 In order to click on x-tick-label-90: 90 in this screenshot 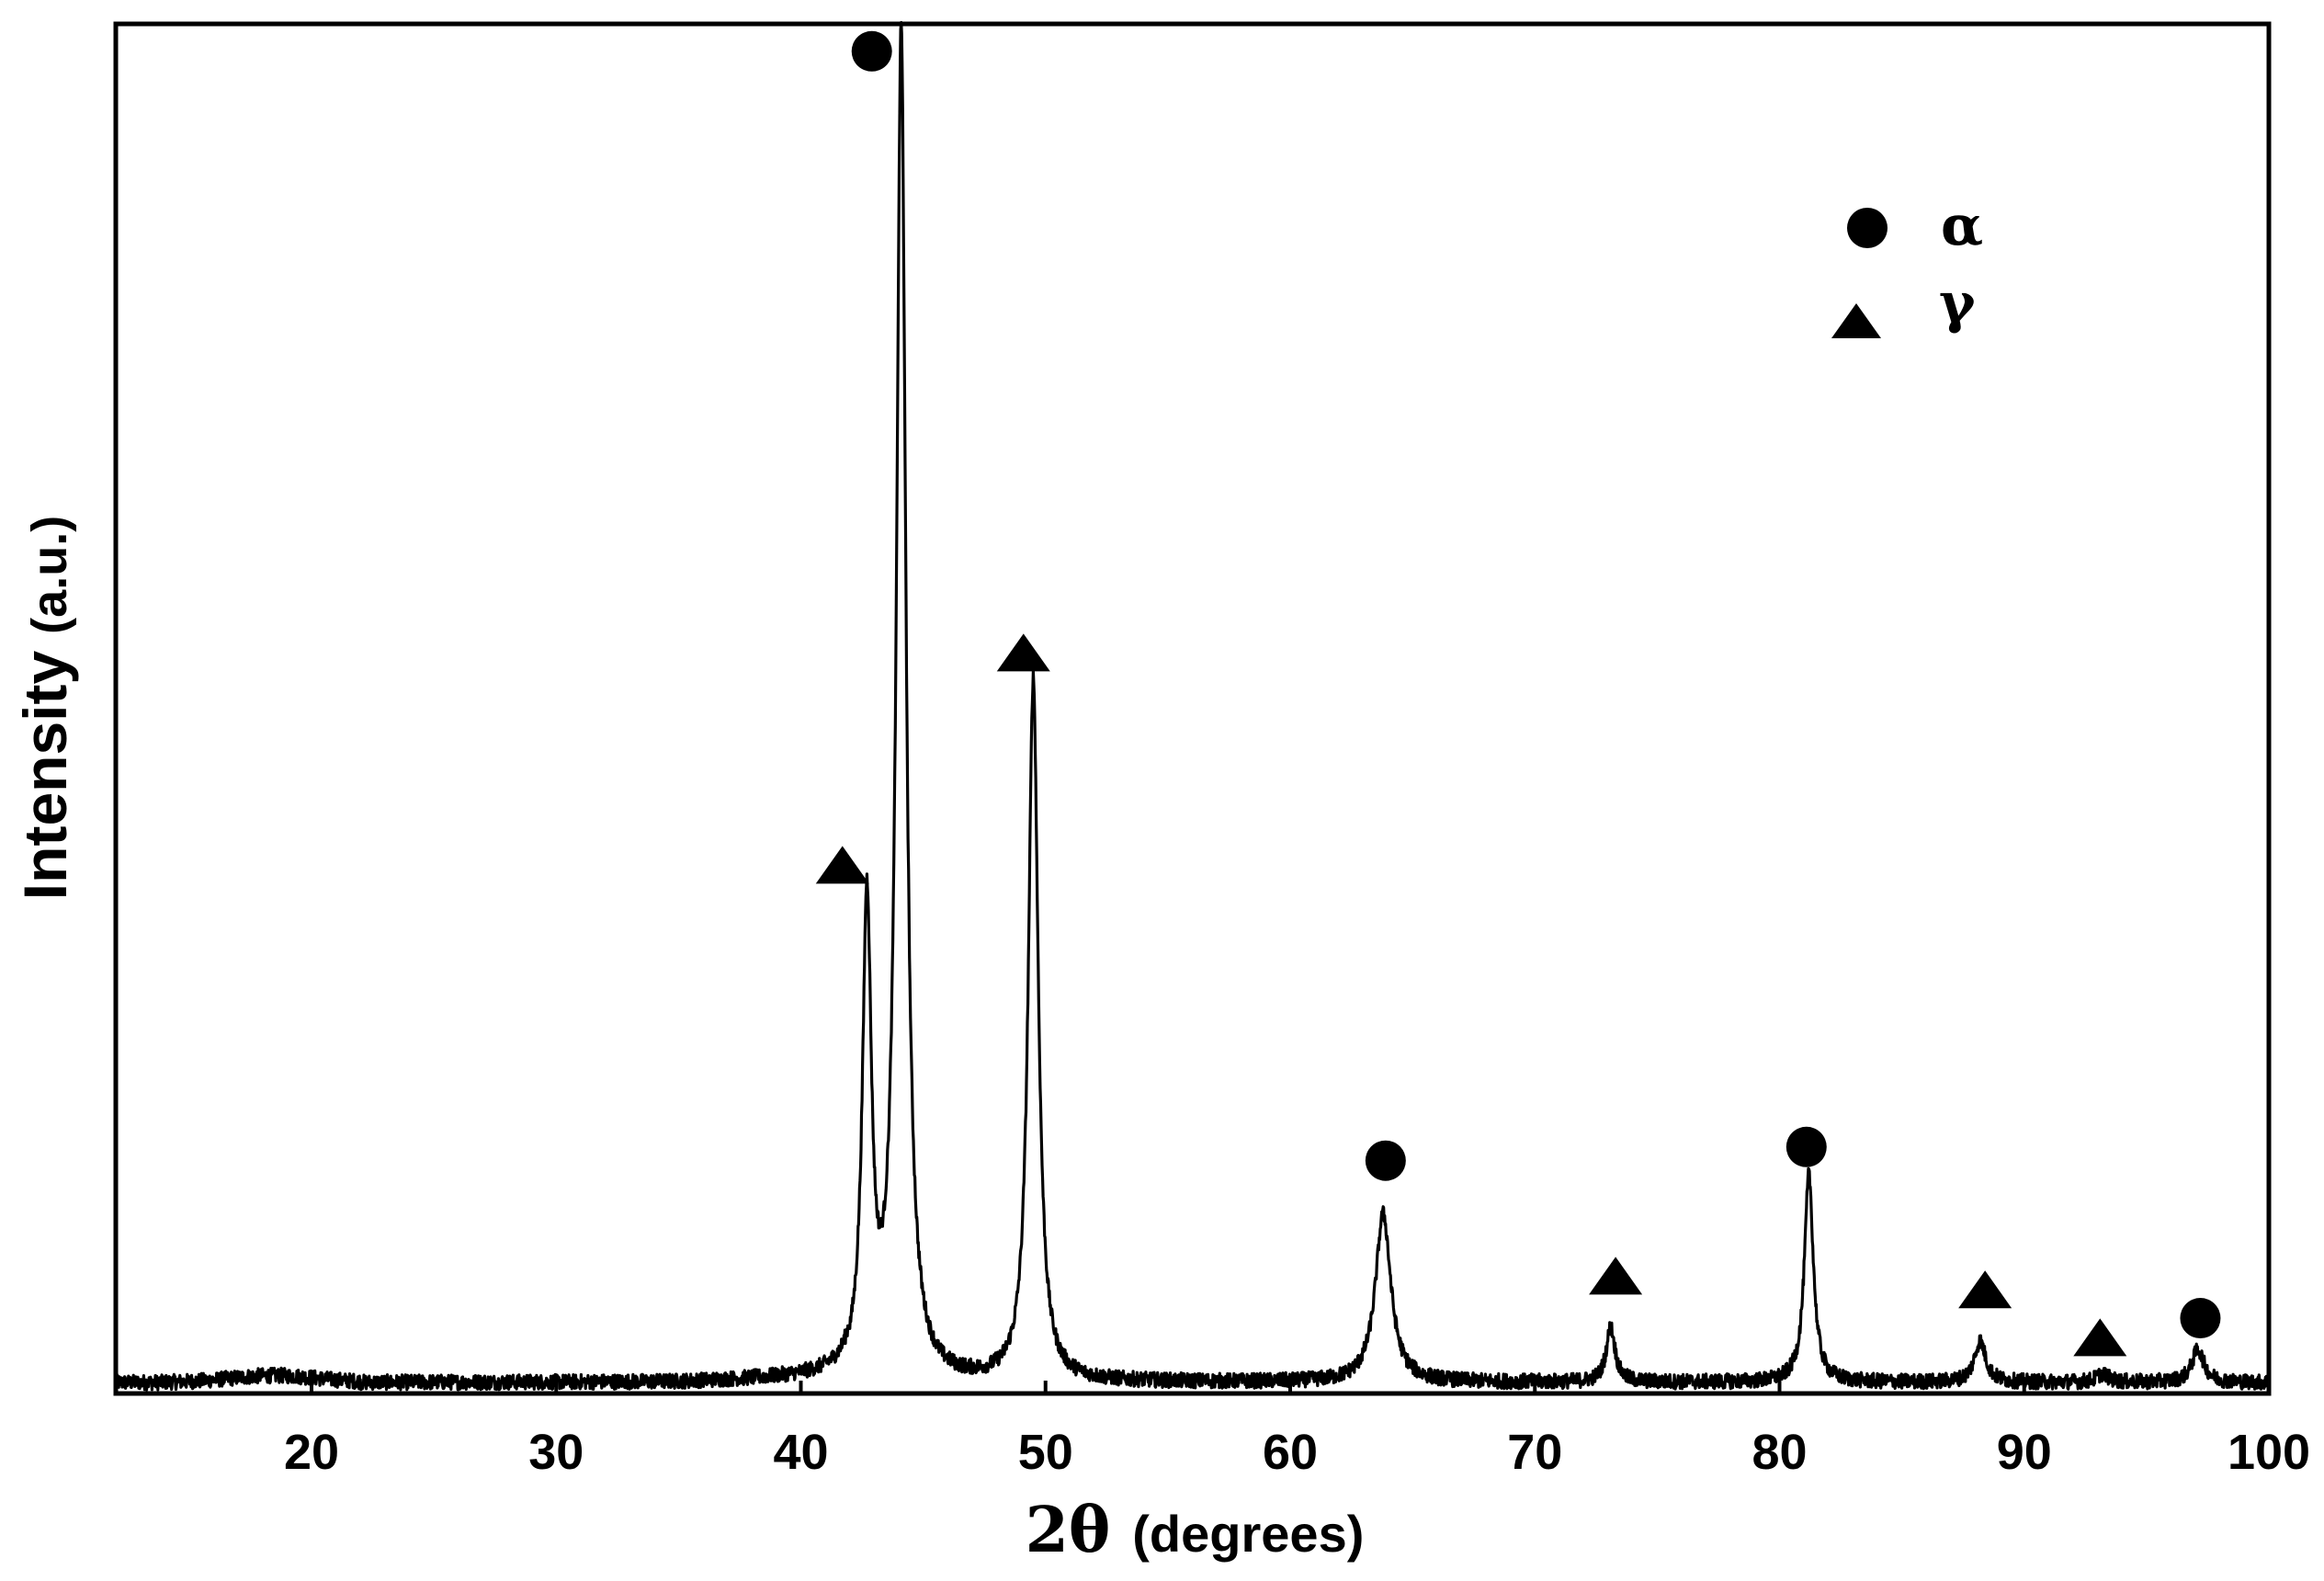, I will do `click(2024, 1452)`.